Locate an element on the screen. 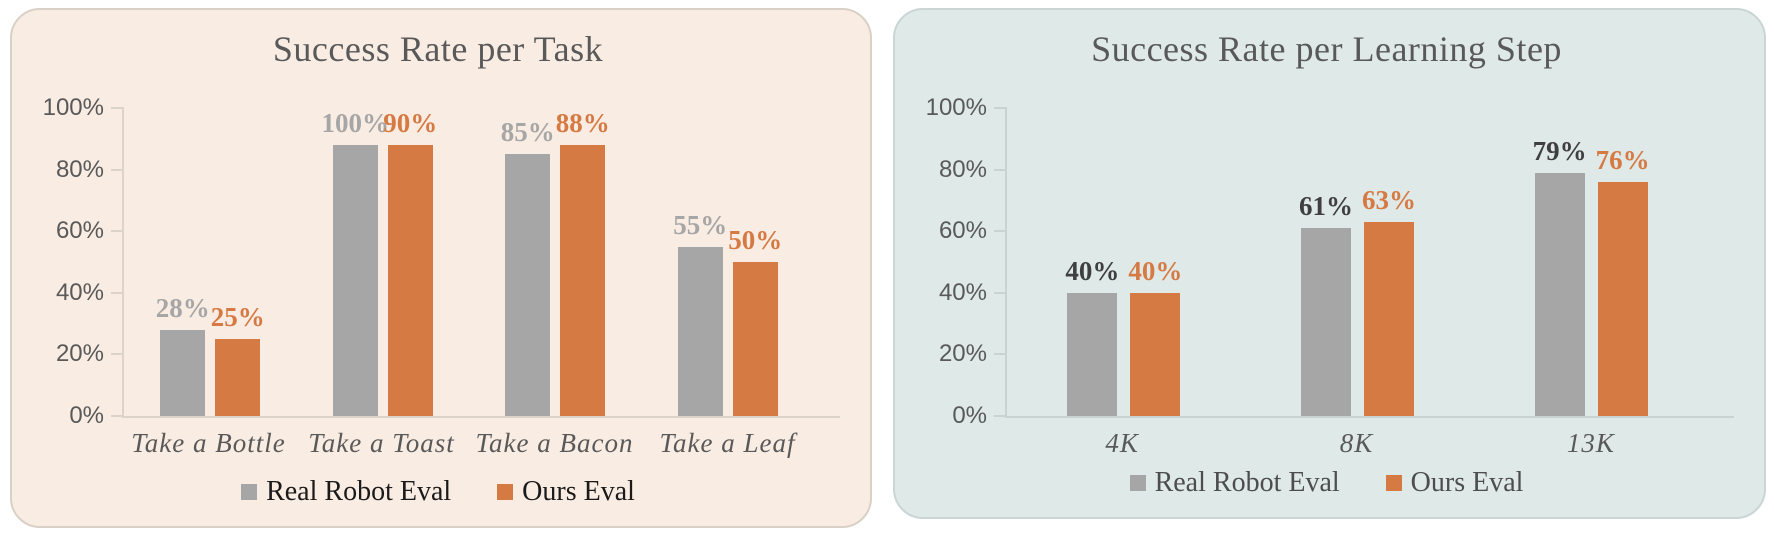 This screenshot has height=550, width=1774. legend-item: Ours Eval is located at coordinates (566, 492).